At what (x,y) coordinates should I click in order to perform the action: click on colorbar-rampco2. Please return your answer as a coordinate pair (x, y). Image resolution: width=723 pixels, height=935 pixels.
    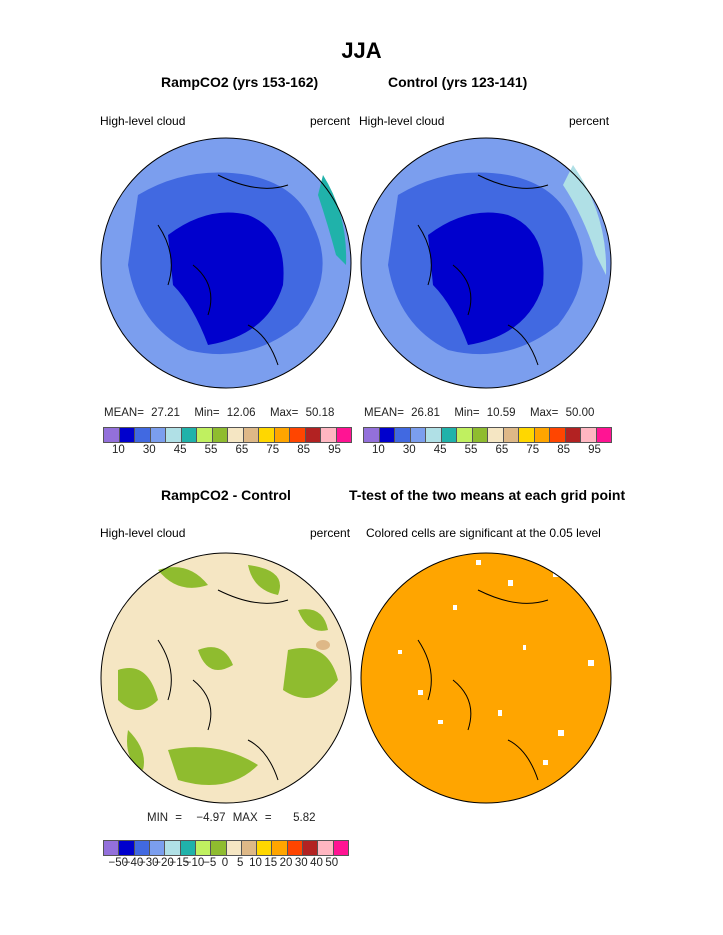
    Looking at the image, I should click on (227, 435).